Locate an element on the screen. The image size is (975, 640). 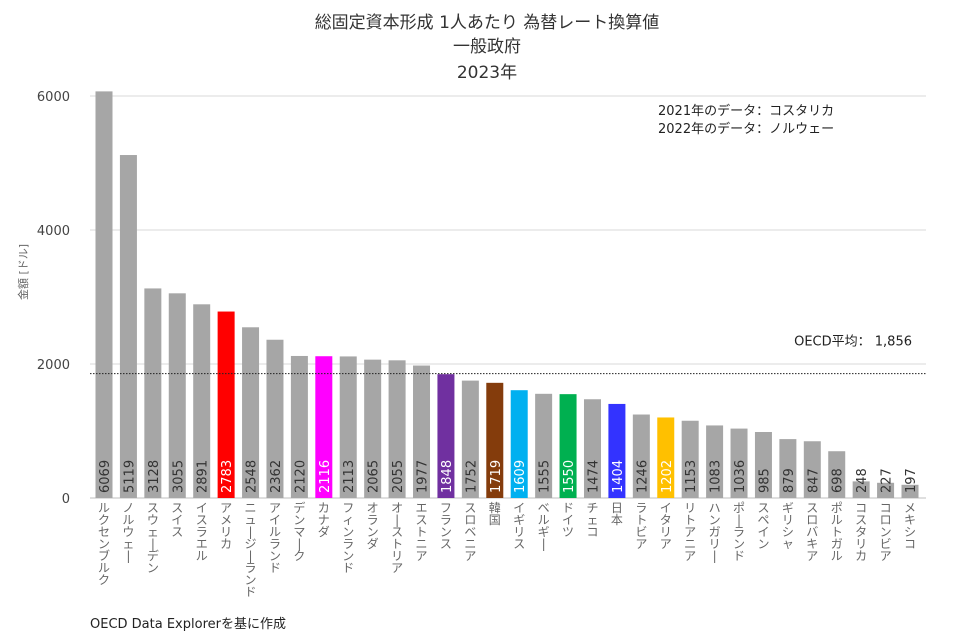
x-tick-label: チェコ is located at coordinates (592, 520).